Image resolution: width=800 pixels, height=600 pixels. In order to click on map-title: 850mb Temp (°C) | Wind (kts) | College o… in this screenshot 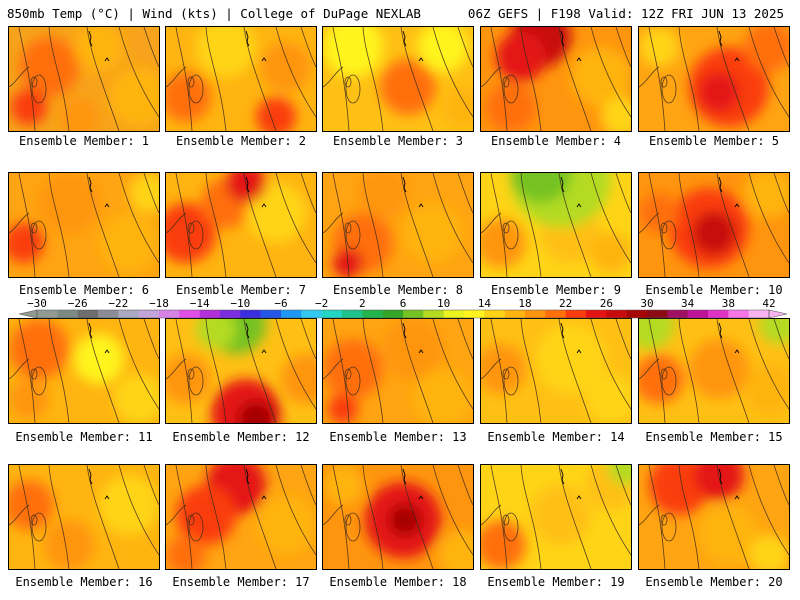, I will do `click(214, 13)`.